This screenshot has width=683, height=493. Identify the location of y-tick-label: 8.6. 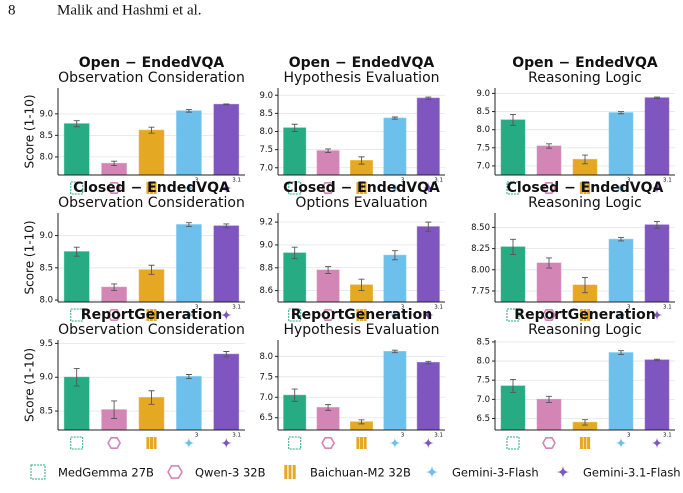
(266, 291).